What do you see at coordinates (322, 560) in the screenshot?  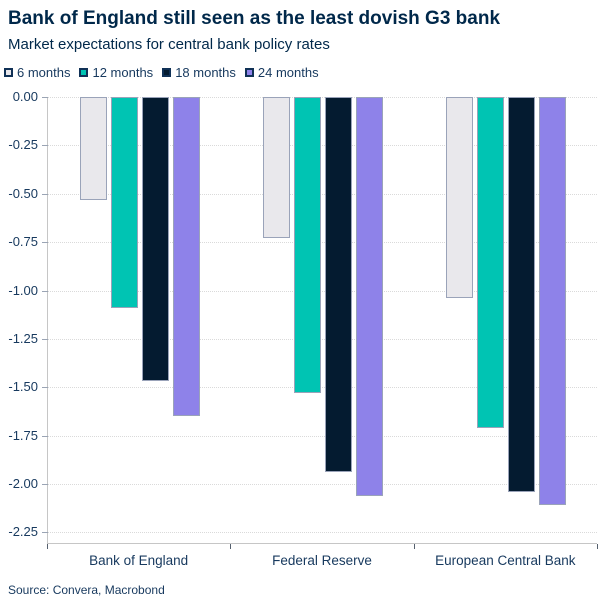 I see `x-axis-category-label: Federal Reserve` at bounding box center [322, 560].